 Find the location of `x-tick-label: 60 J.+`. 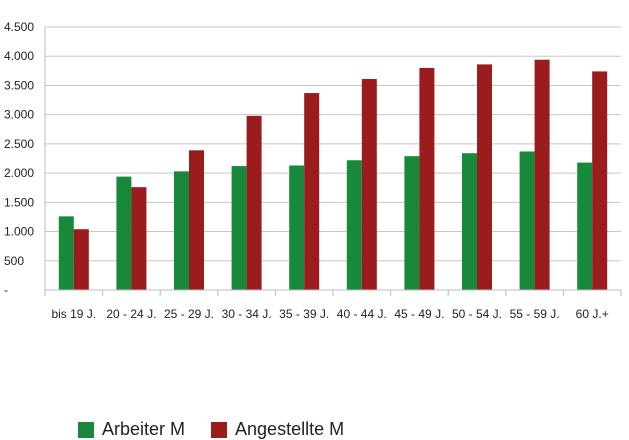

x-tick-label: 60 J.+ is located at coordinates (592, 314).